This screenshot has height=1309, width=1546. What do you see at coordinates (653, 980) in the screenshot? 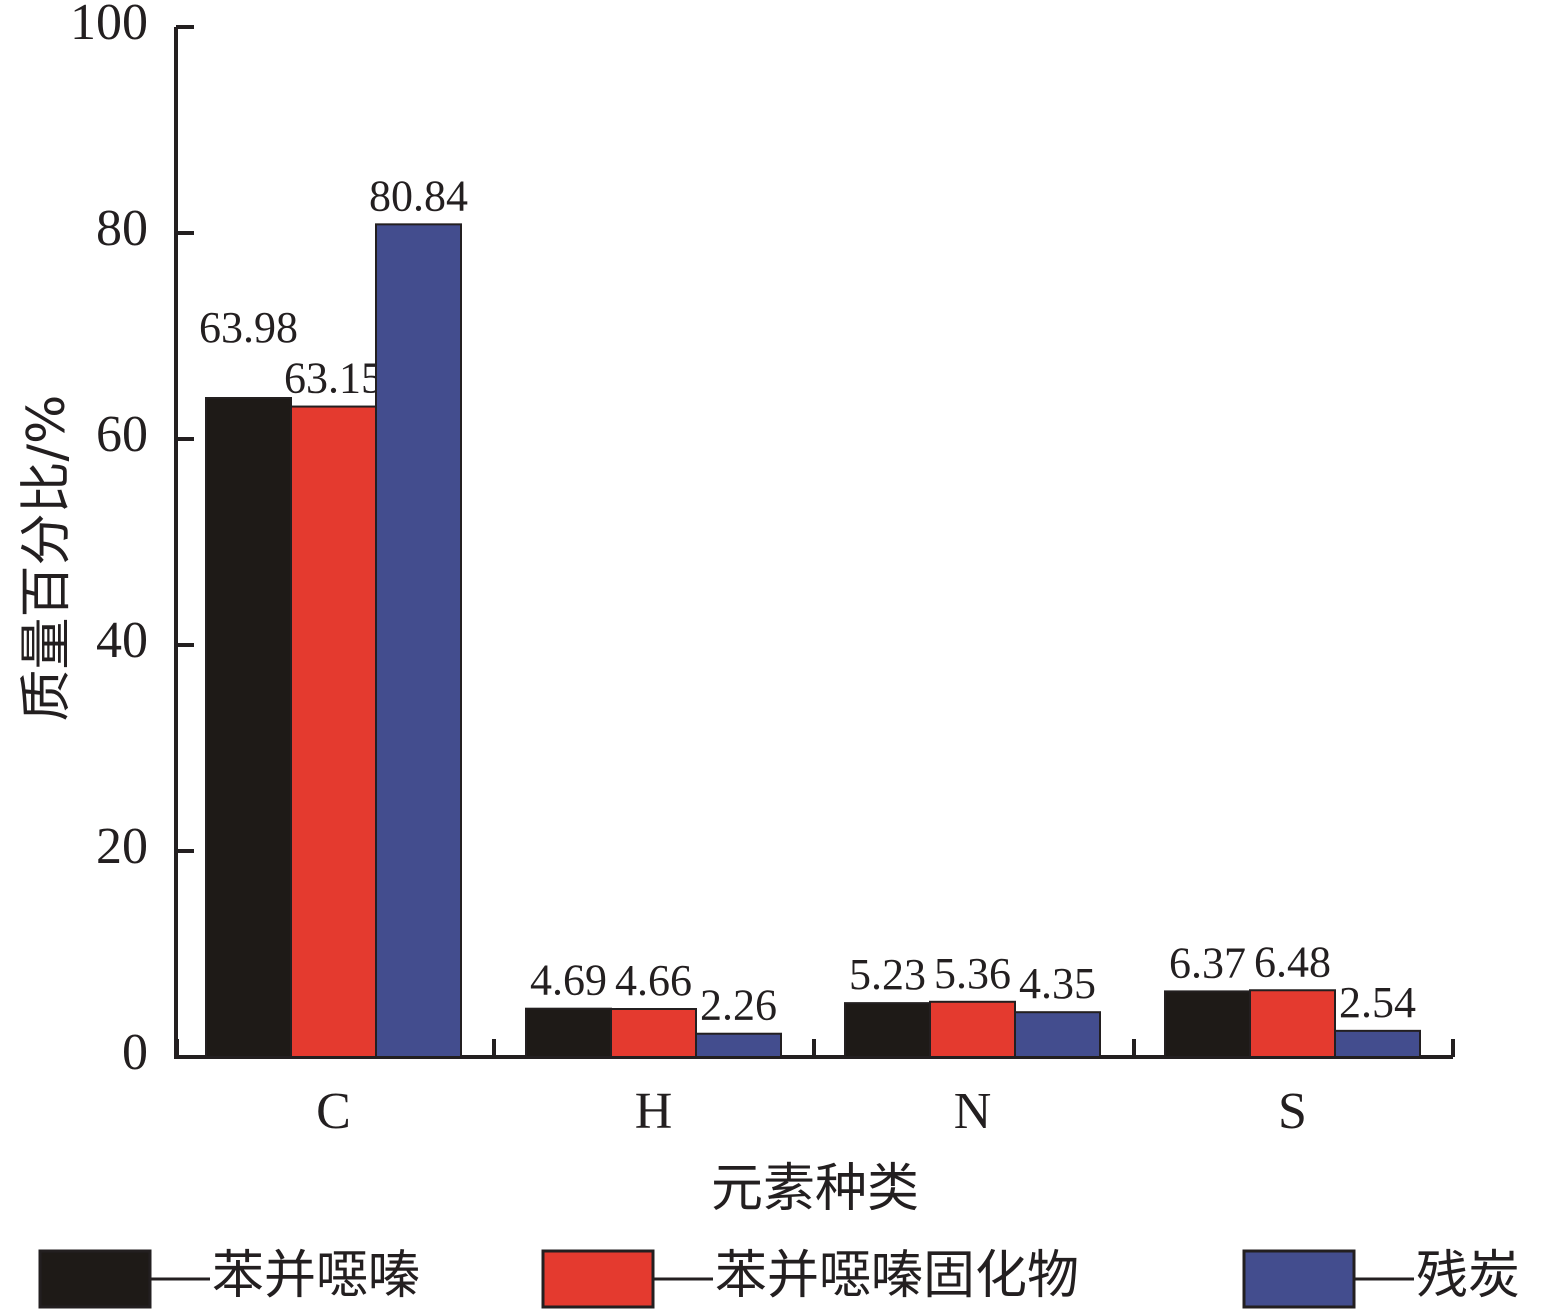
I see `data-label: 4.66` at bounding box center [653, 980].